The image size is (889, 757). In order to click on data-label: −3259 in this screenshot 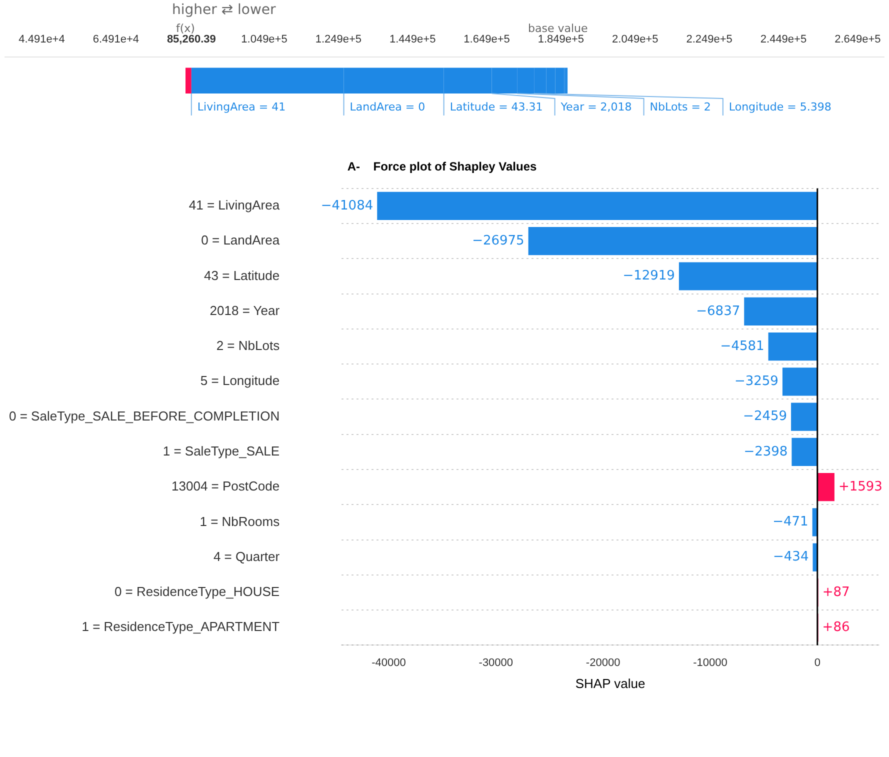, I will do `click(756, 382)`.